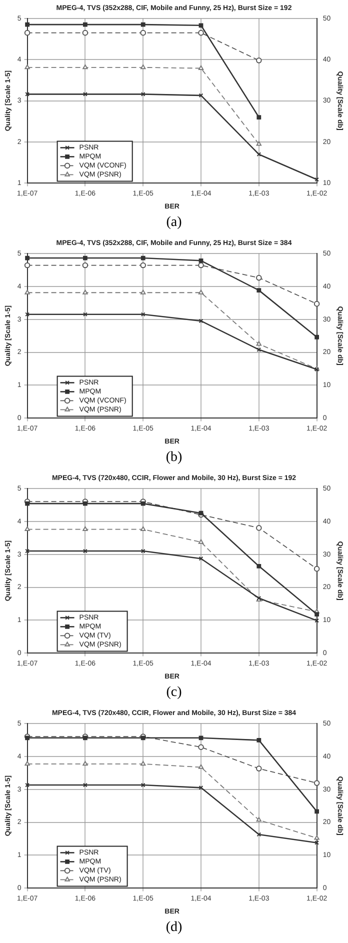 This screenshot has height=943, width=348. I want to click on text: (c), so click(174, 693).